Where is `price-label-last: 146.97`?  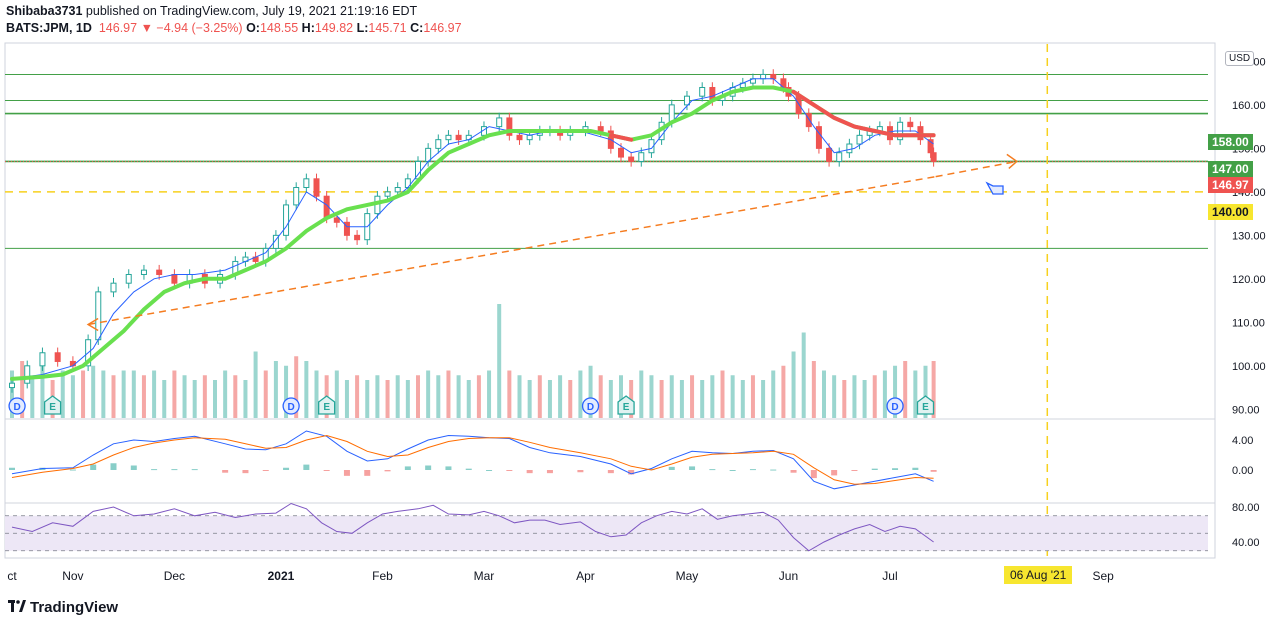 price-label-last: 146.97 is located at coordinates (1230, 185).